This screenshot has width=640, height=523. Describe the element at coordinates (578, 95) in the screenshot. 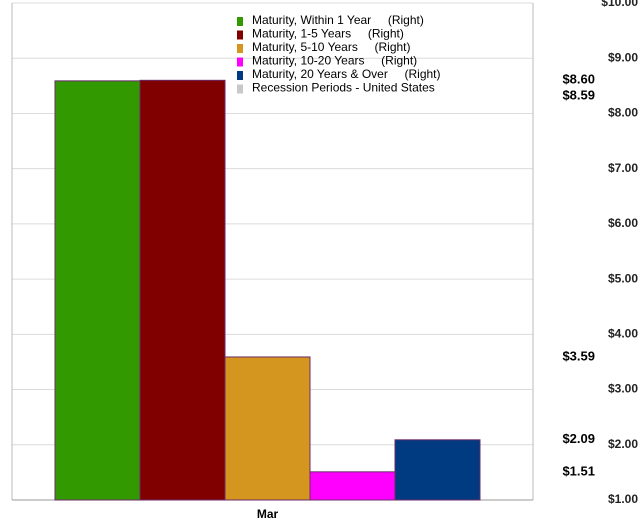

I see `value-label: $8.59` at that location.